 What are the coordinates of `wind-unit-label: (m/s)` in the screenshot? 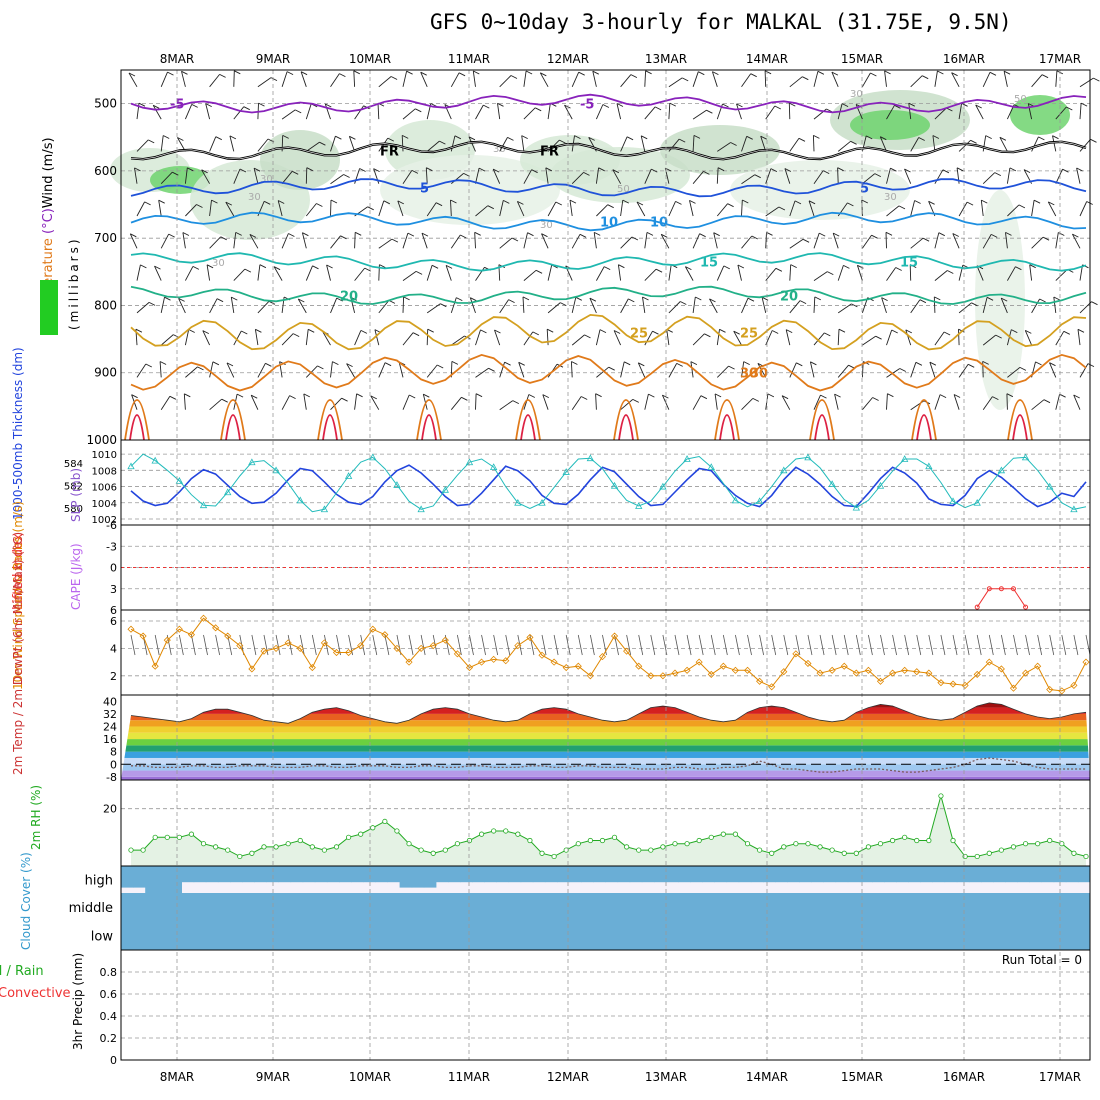 It's located at (48, 154).